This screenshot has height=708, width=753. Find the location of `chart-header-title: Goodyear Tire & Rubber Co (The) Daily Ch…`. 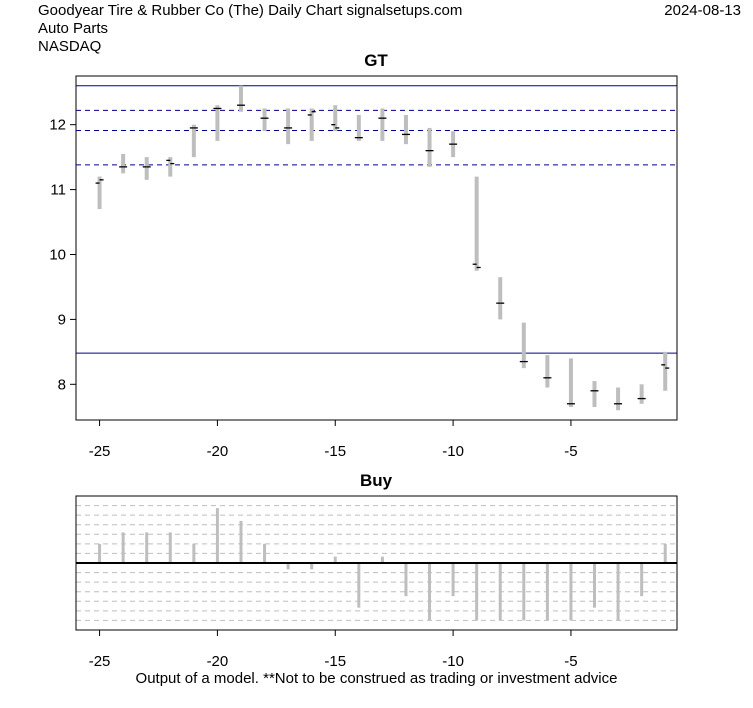

chart-header-title: Goodyear Tire & Rubber Co (The) Daily Ch… is located at coordinates (250, 10).